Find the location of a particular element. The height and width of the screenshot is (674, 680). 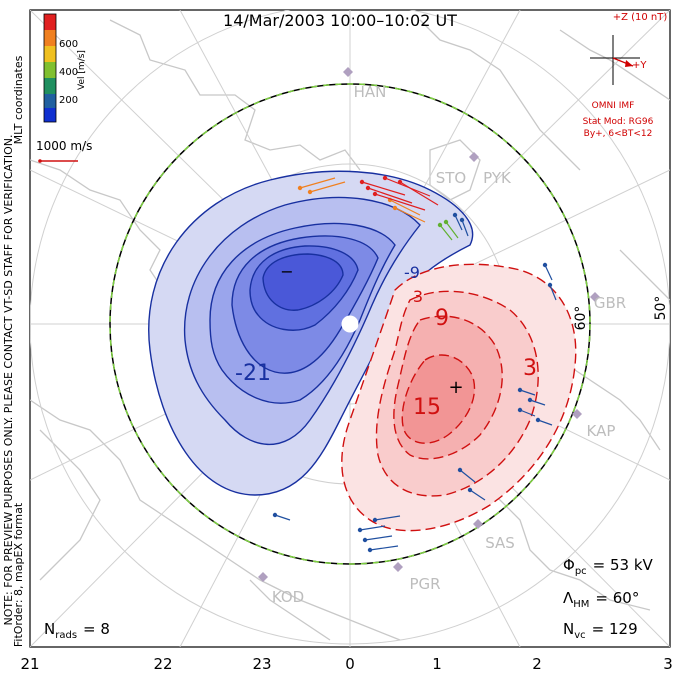

mlt-tick-21: 21 is located at coordinates (29, 664).